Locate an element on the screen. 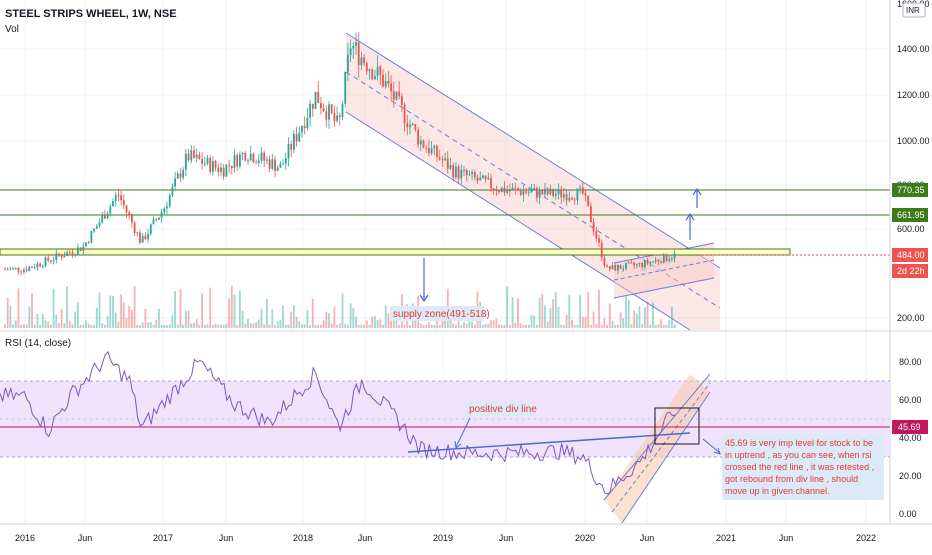  retest-box is located at coordinates (677, 426).